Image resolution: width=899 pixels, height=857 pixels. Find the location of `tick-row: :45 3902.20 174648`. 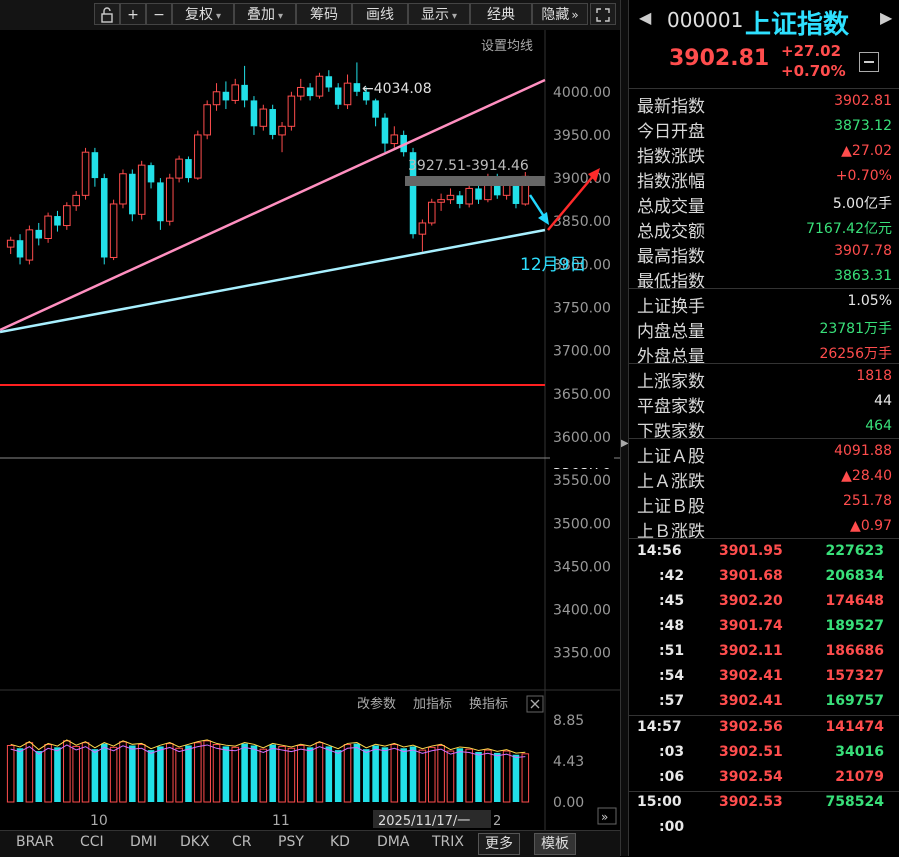

tick-row: :45 3902.20 174648 is located at coordinates (760, 602).